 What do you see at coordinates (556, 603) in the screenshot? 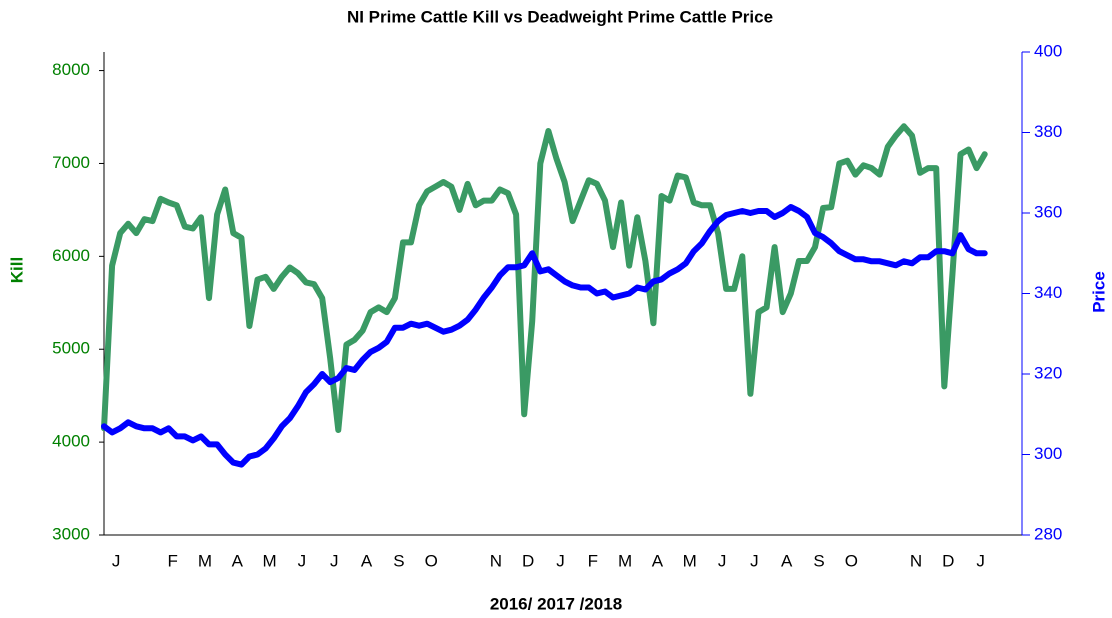
I see `x-axis-title: 2016/ 2017 /2018` at bounding box center [556, 603].